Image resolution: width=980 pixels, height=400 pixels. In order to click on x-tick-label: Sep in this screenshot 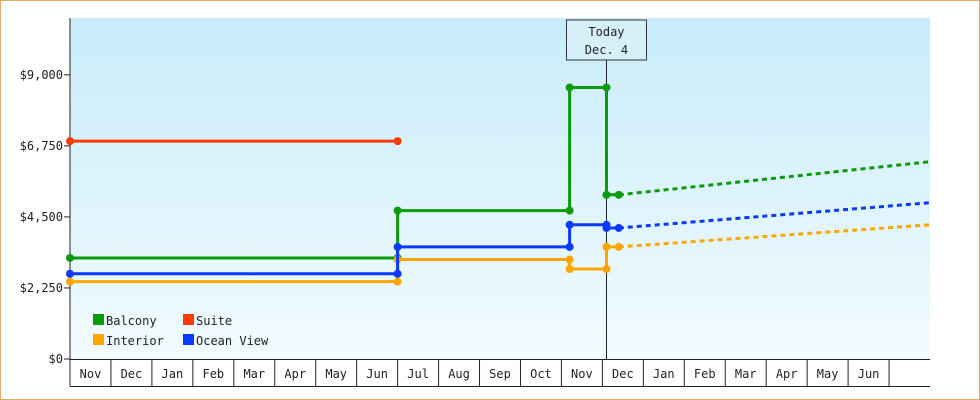, I will do `click(500, 374)`.